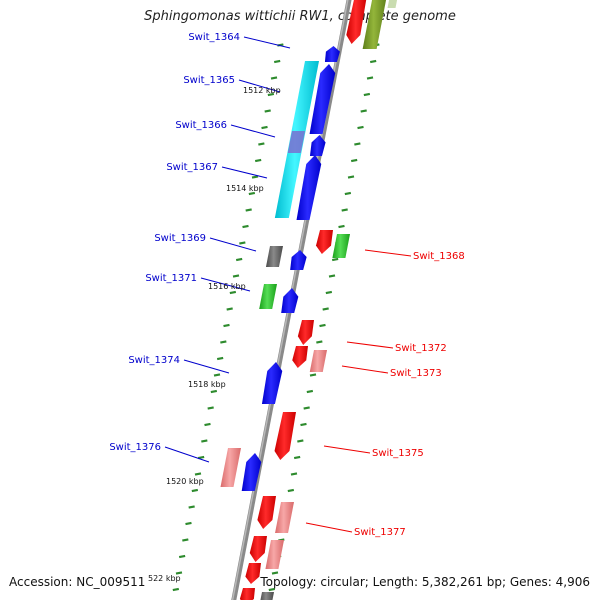  What do you see at coordinates (192, 167) in the screenshot?
I see `gene-label: Swit_1367` at bounding box center [192, 167].